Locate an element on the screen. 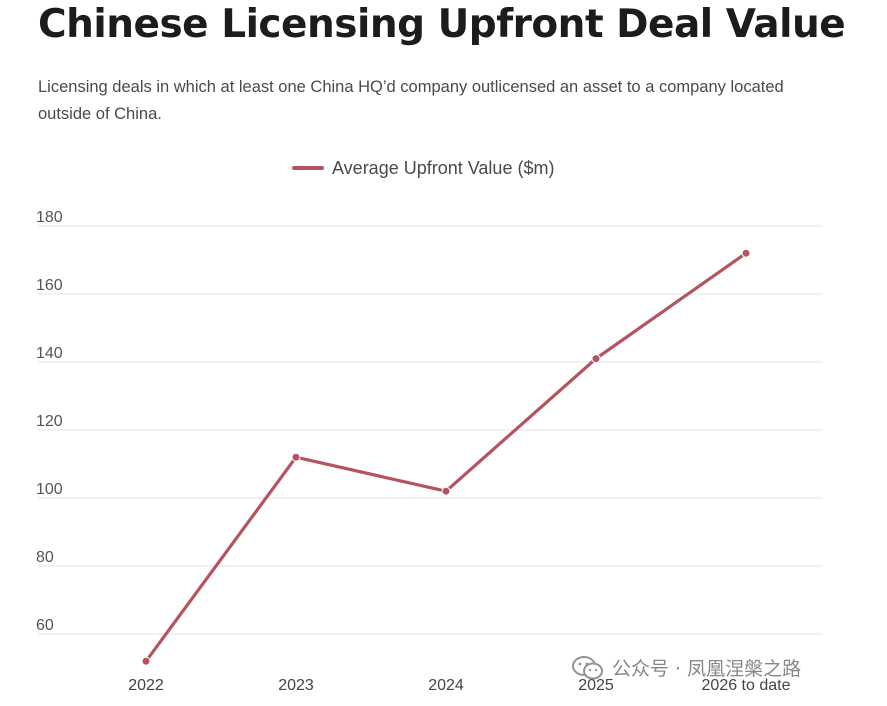 The image size is (887, 706). y-tick-label: 60 is located at coordinates (45, 625).